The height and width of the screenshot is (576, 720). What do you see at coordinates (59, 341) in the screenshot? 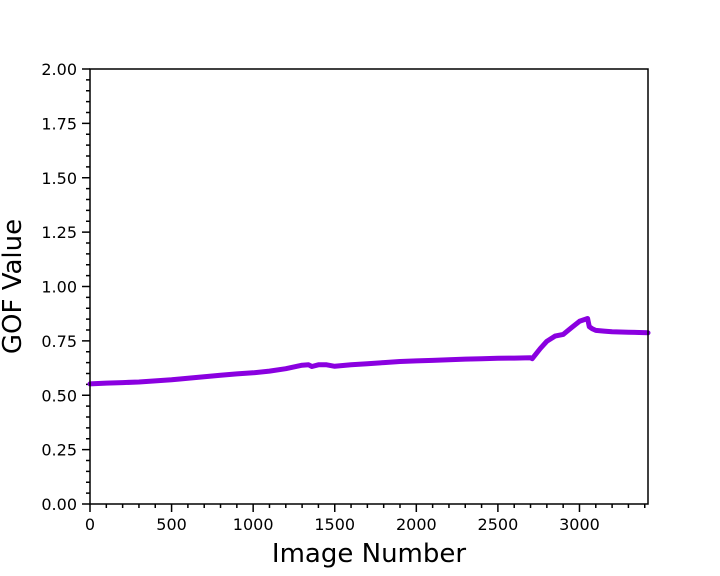
I see `y-tick-label: 0.75` at bounding box center [59, 341].